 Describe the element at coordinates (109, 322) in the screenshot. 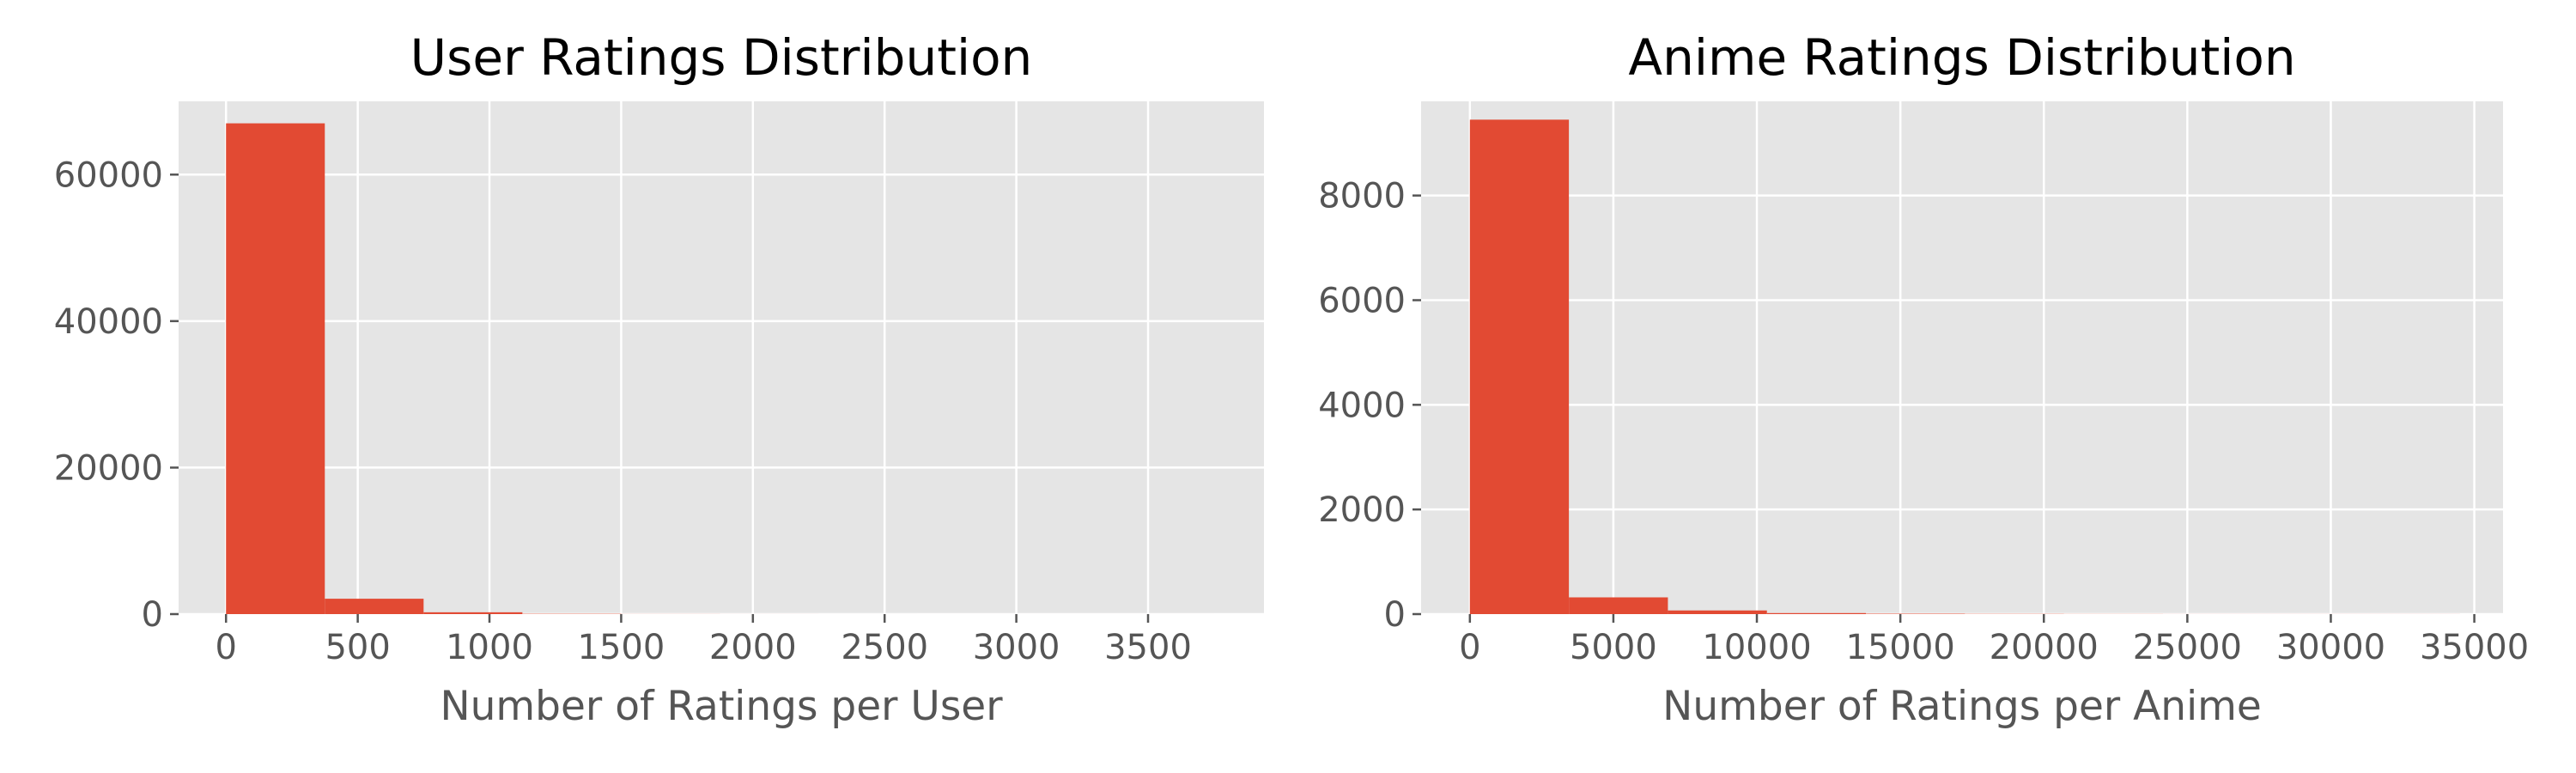

I see `y-tick-label: 40000` at that location.